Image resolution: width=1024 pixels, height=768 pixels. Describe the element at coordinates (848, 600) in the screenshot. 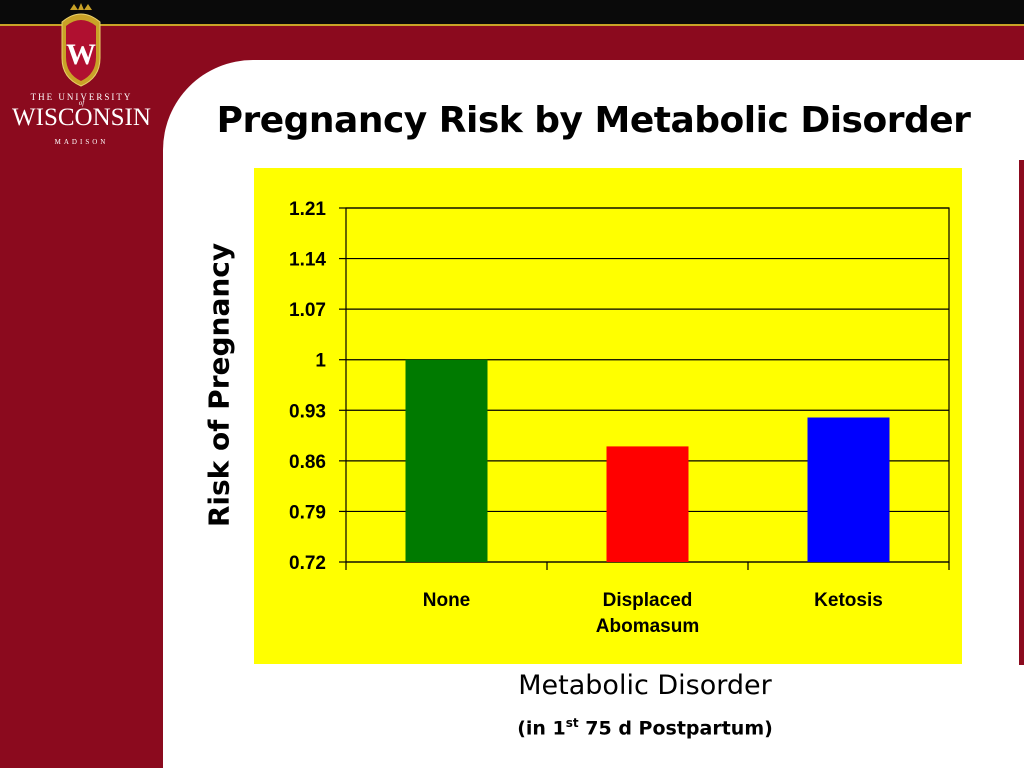

I see `x-tick-label: Ketosis` at that location.